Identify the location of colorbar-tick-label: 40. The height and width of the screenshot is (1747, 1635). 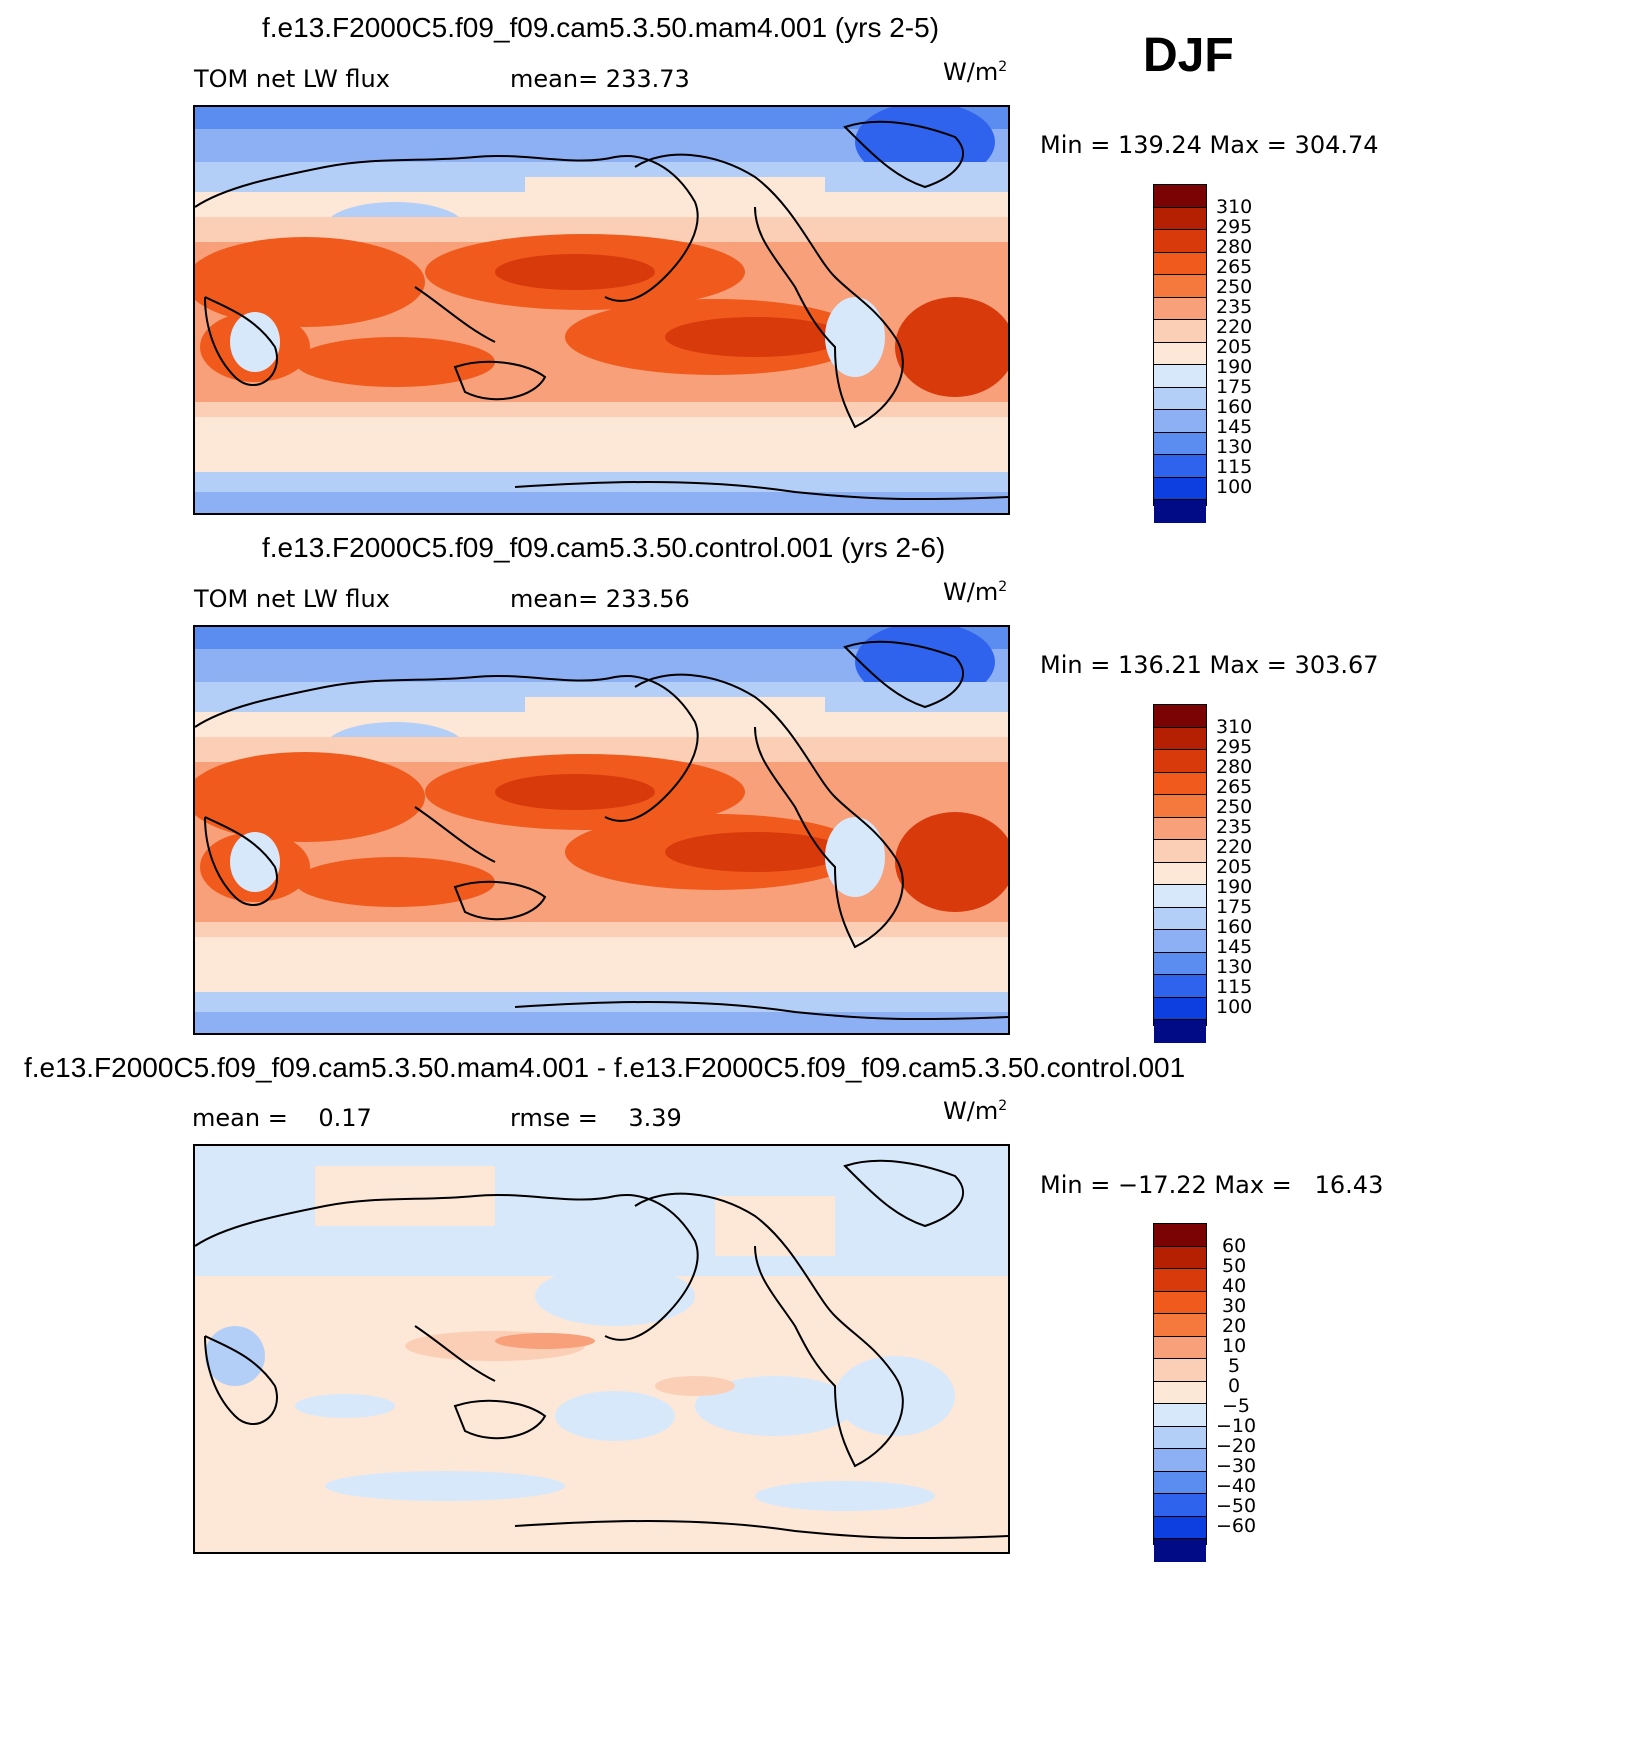
(1234, 1286).